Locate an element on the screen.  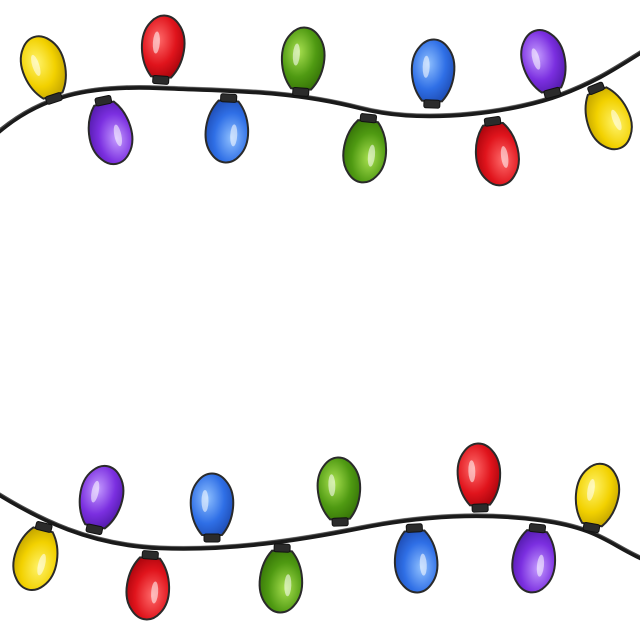
top-wire-highlight is located at coordinates (320, 90).